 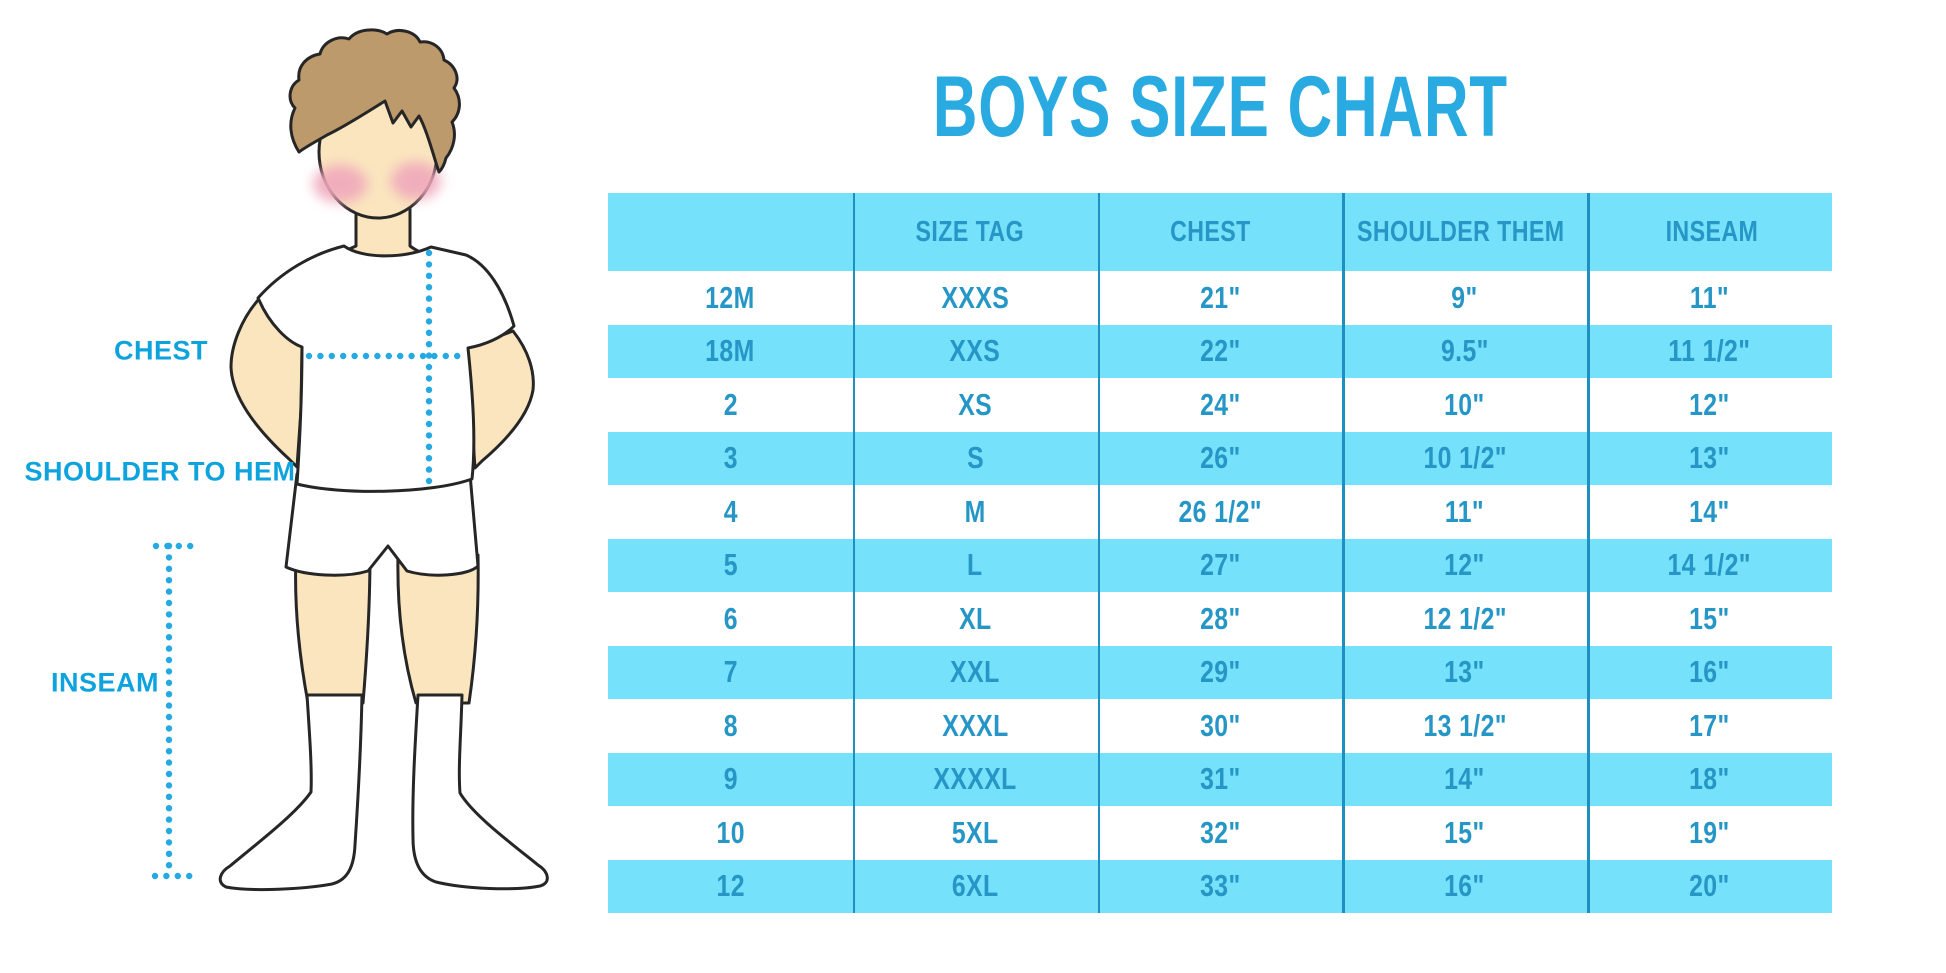 I want to click on cell-size-tag: XS, so click(x=975, y=405).